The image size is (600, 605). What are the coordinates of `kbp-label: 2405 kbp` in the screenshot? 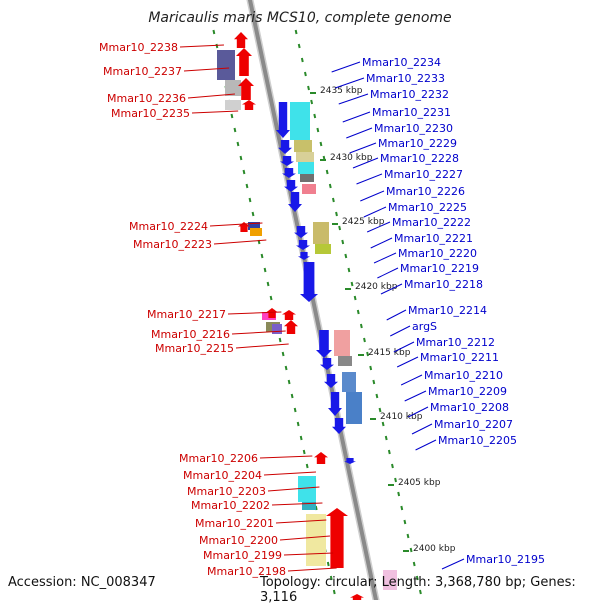 It's located at (419, 483).